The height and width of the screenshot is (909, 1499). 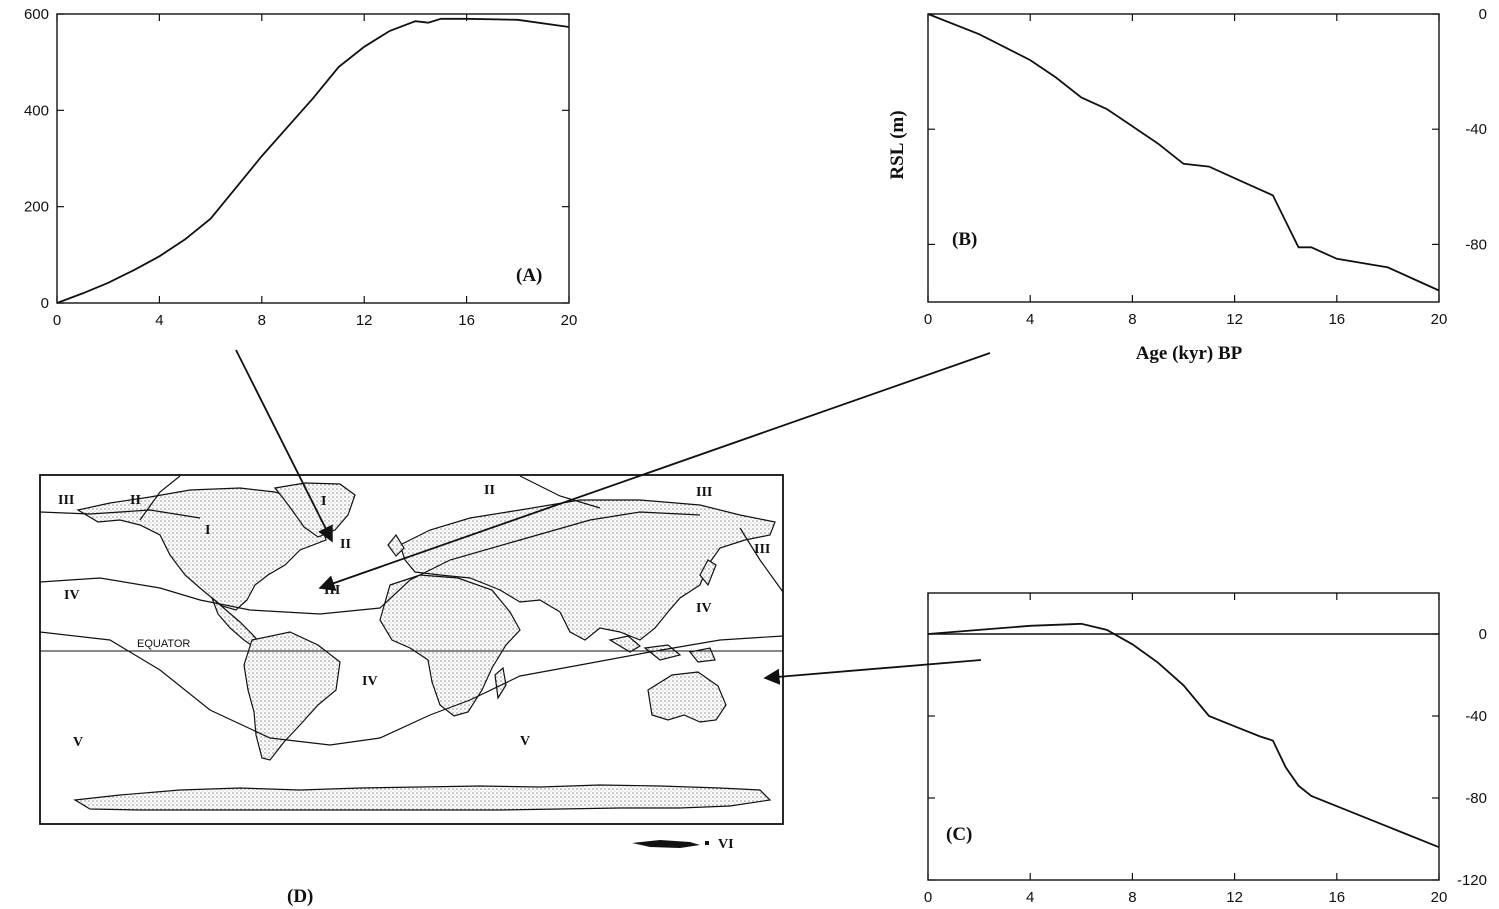 I want to click on y-tick-labels-a: 0 200 400 600, so click(x=36, y=159).